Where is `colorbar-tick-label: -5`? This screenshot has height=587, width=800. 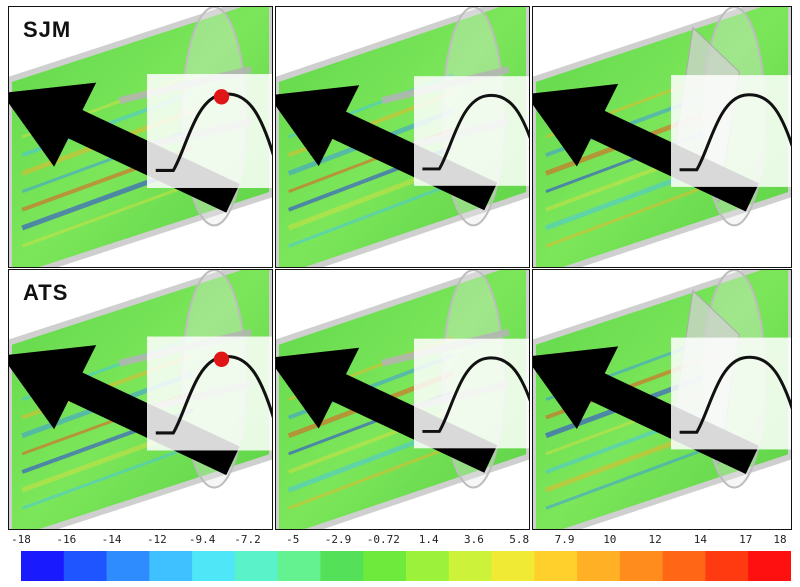 colorbar-tick-label: -5 is located at coordinates (293, 539).